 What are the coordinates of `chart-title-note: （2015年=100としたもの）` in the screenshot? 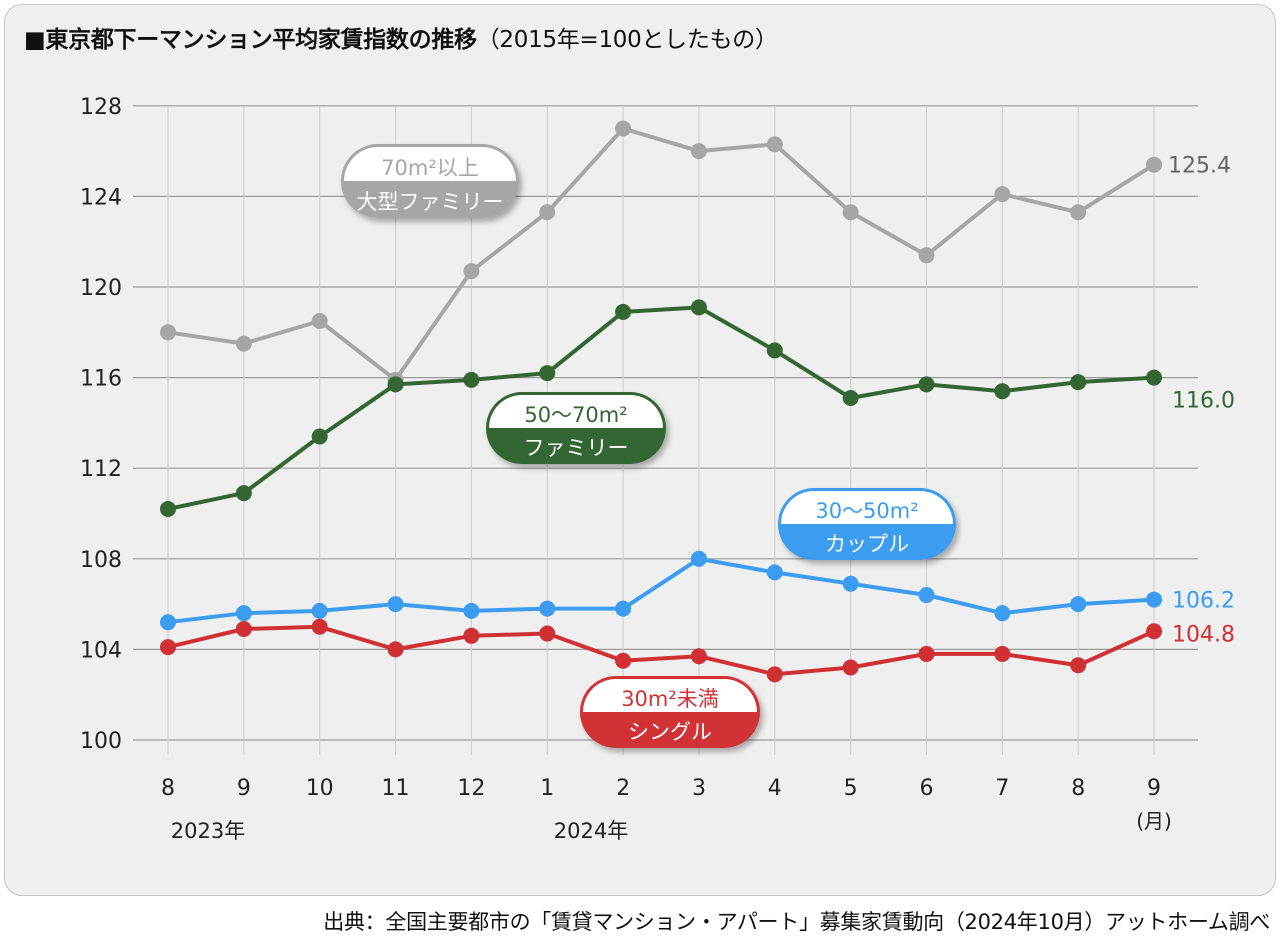 It's located at (627, 40).